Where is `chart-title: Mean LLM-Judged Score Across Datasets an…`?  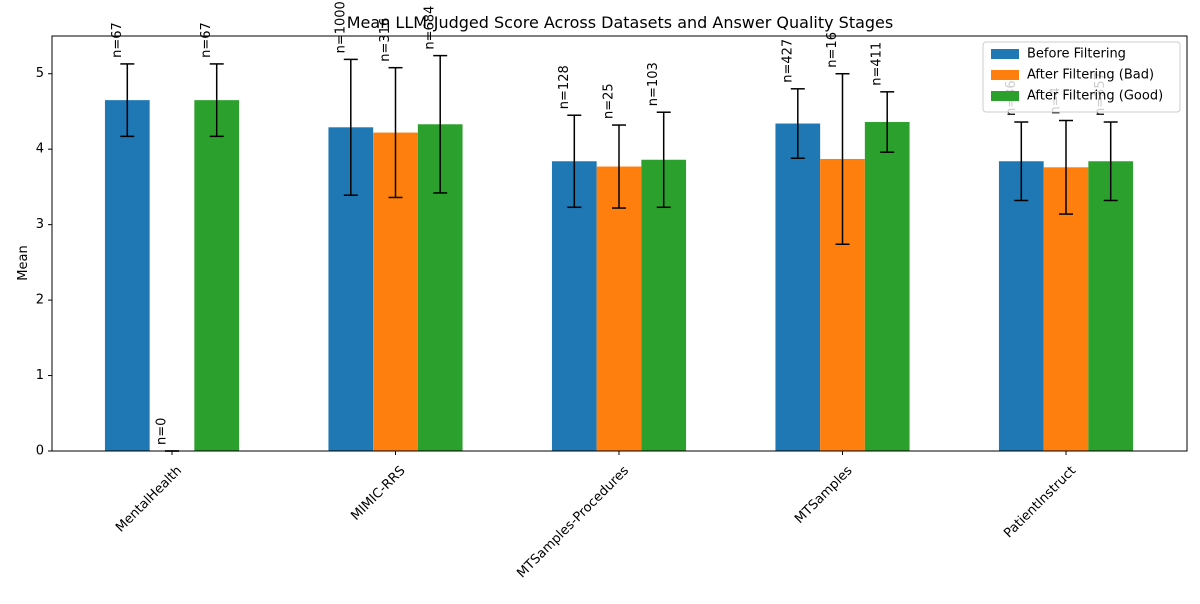
chart-title: Mean LLM-Judged Score Across Datasets an… is located at coordinates (620, 22).